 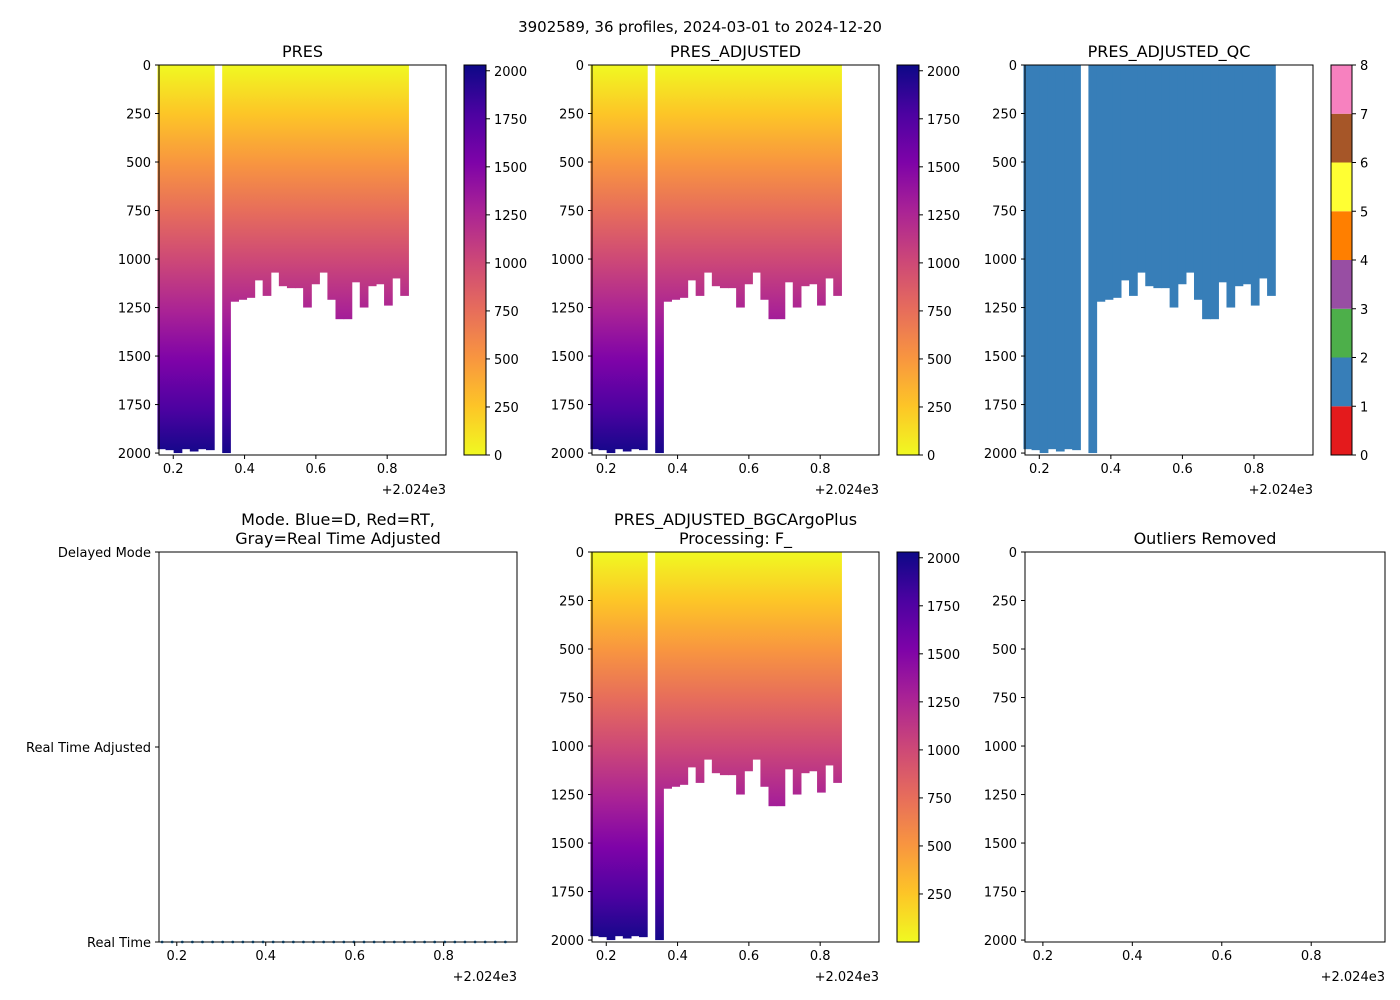 What do you see at coordinates (1169, 52) in the screenshot?
I see `panel-title: PRES_ADJUSTED_QC` at bounding box center [1169, 52].